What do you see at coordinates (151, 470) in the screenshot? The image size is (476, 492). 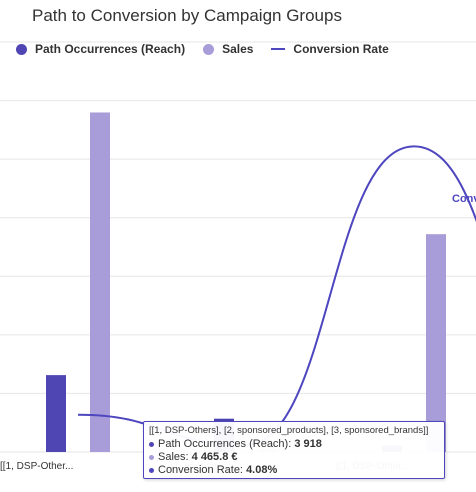 I see `tooltip-bullet-conversion` at bounding box center [151, 470].